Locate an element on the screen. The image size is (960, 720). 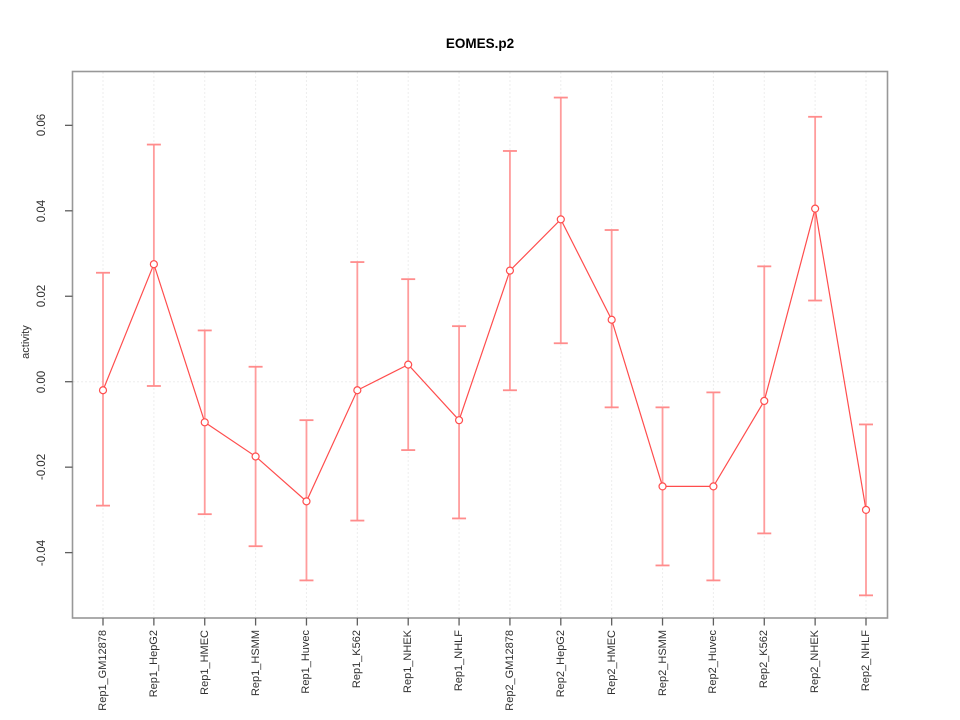
y-tick-label: 0.00 is located at coordinates (42, 381).